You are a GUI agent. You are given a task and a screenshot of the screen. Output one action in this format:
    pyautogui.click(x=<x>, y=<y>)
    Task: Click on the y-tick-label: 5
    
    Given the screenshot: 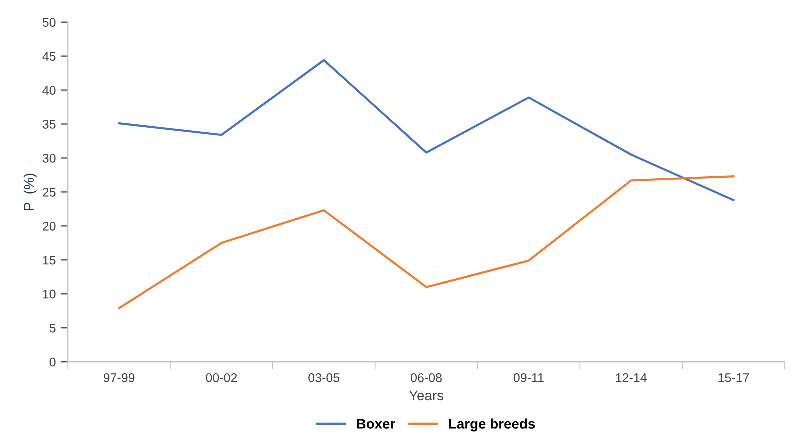 What is the action you would take?
    pyautogui.click(x=53, y=328)
    